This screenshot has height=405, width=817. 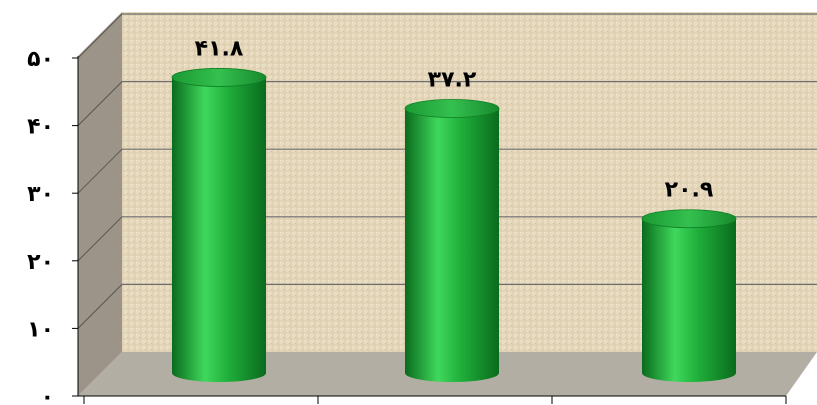 What do you see at coordinates (432, 399) in the screenshot?
I see `x-axis-ticks` at bounding box center [432, 399].